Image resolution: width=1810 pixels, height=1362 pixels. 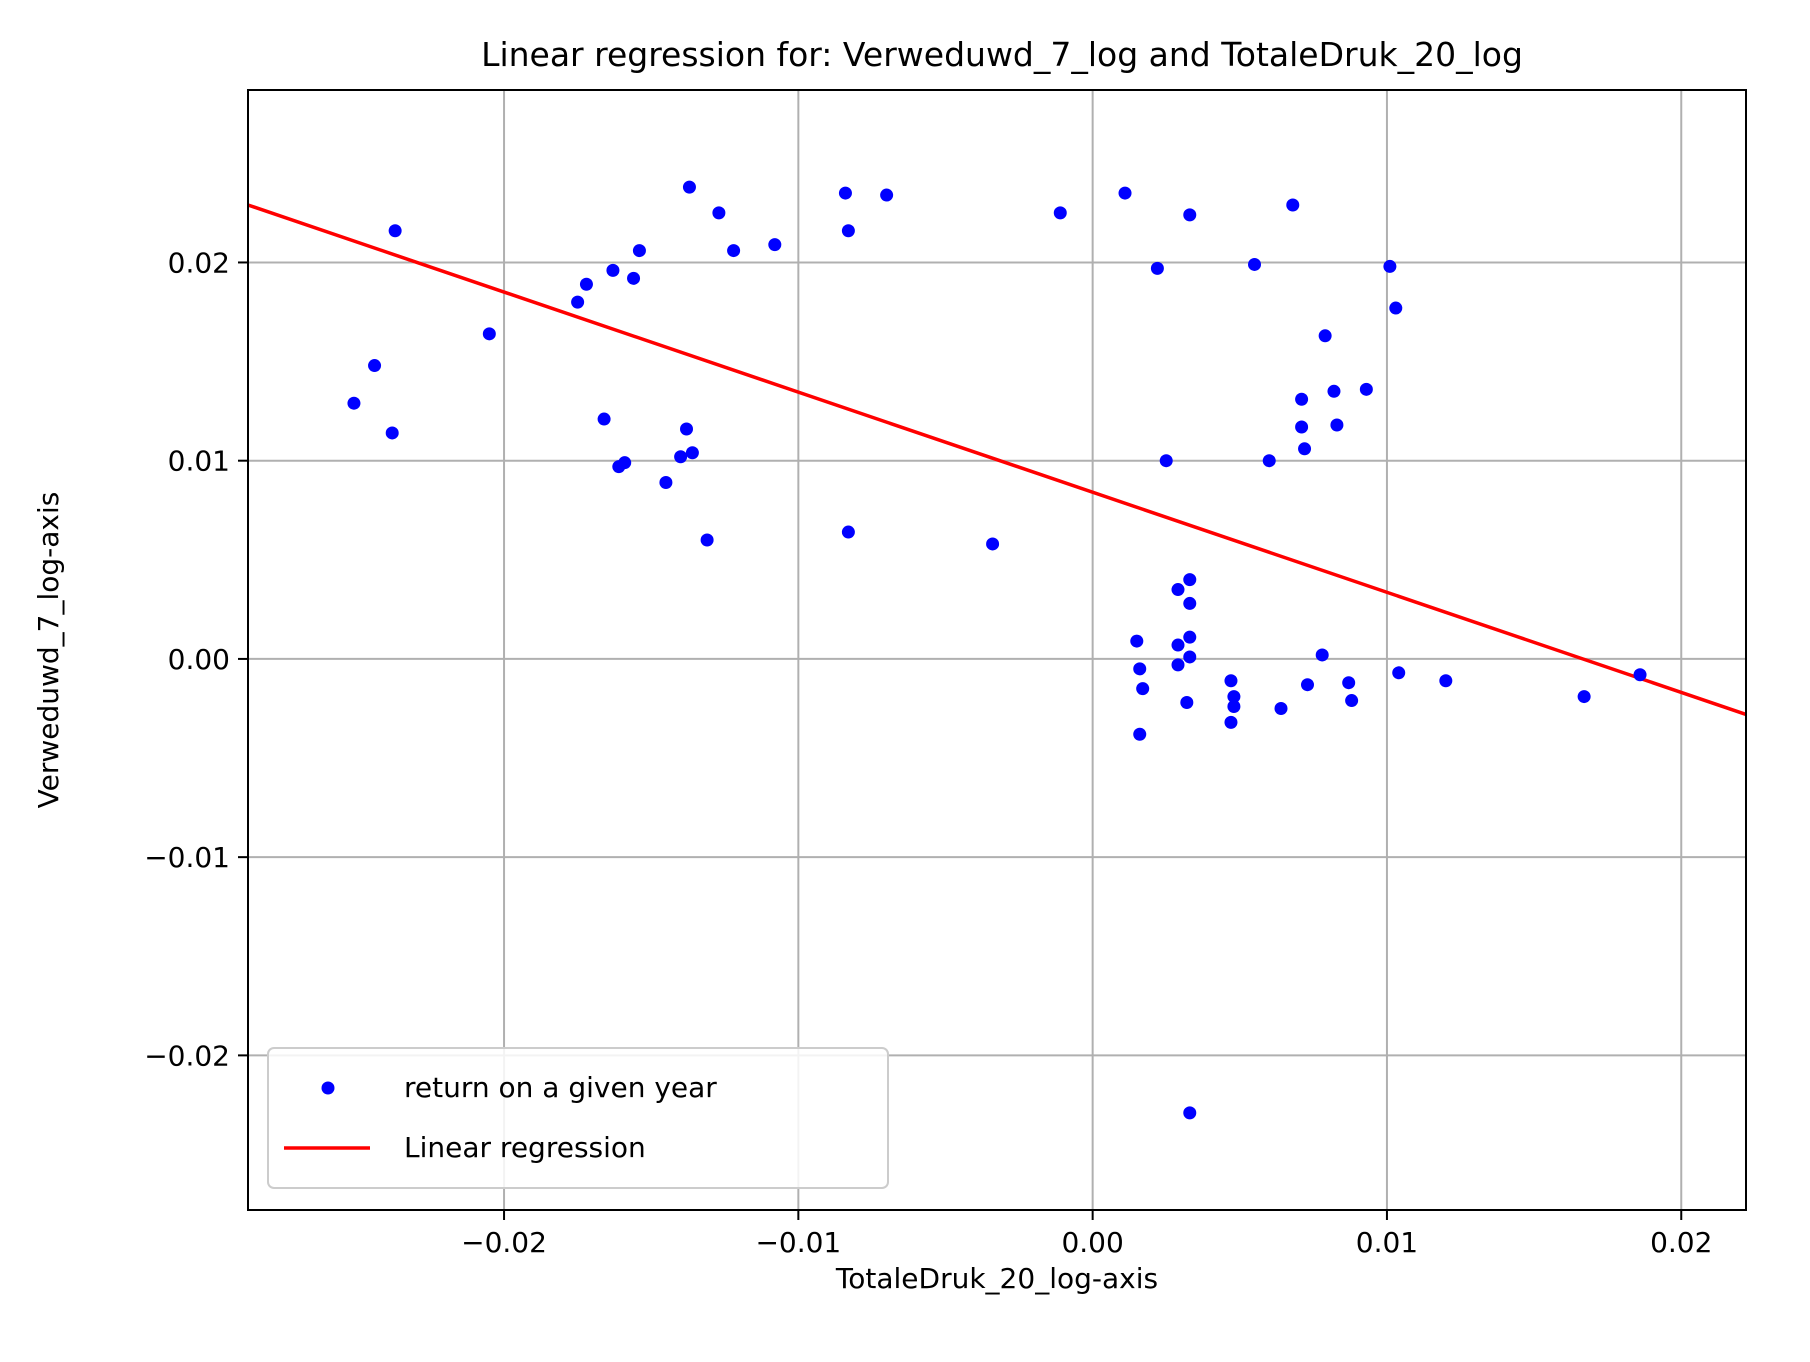 What do you see at coordinates (187, 1055) in the screenshot?
I see `y-tick-label: −0.02` at bounding box center [187, 1055].